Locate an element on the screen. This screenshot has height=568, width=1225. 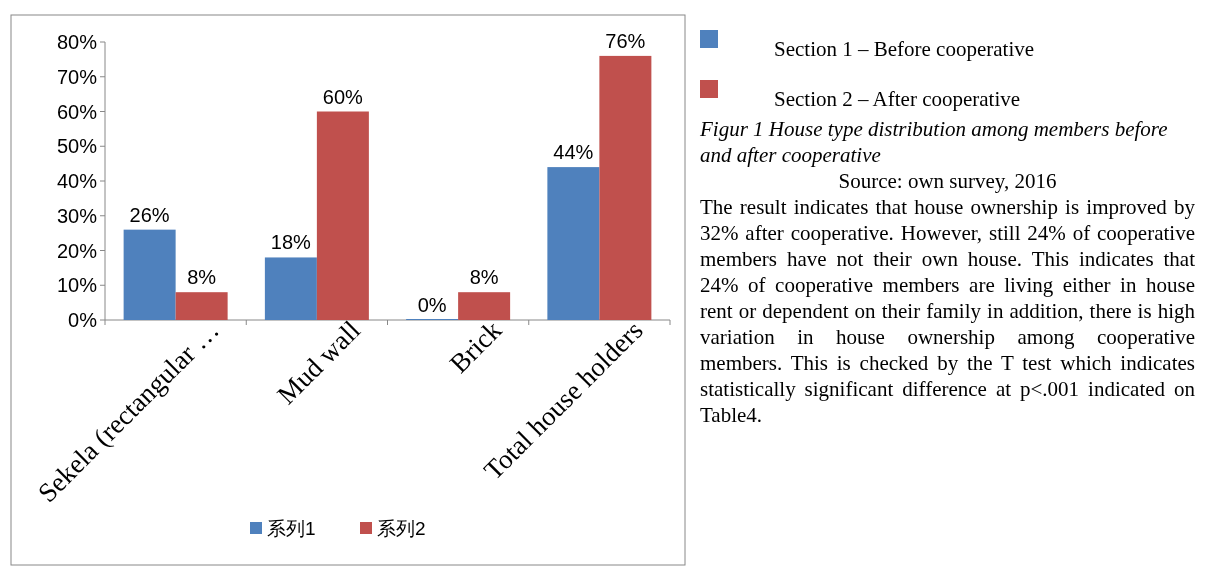
source-note: Source: own survey, 2016 is located at coordinates (947, 181).